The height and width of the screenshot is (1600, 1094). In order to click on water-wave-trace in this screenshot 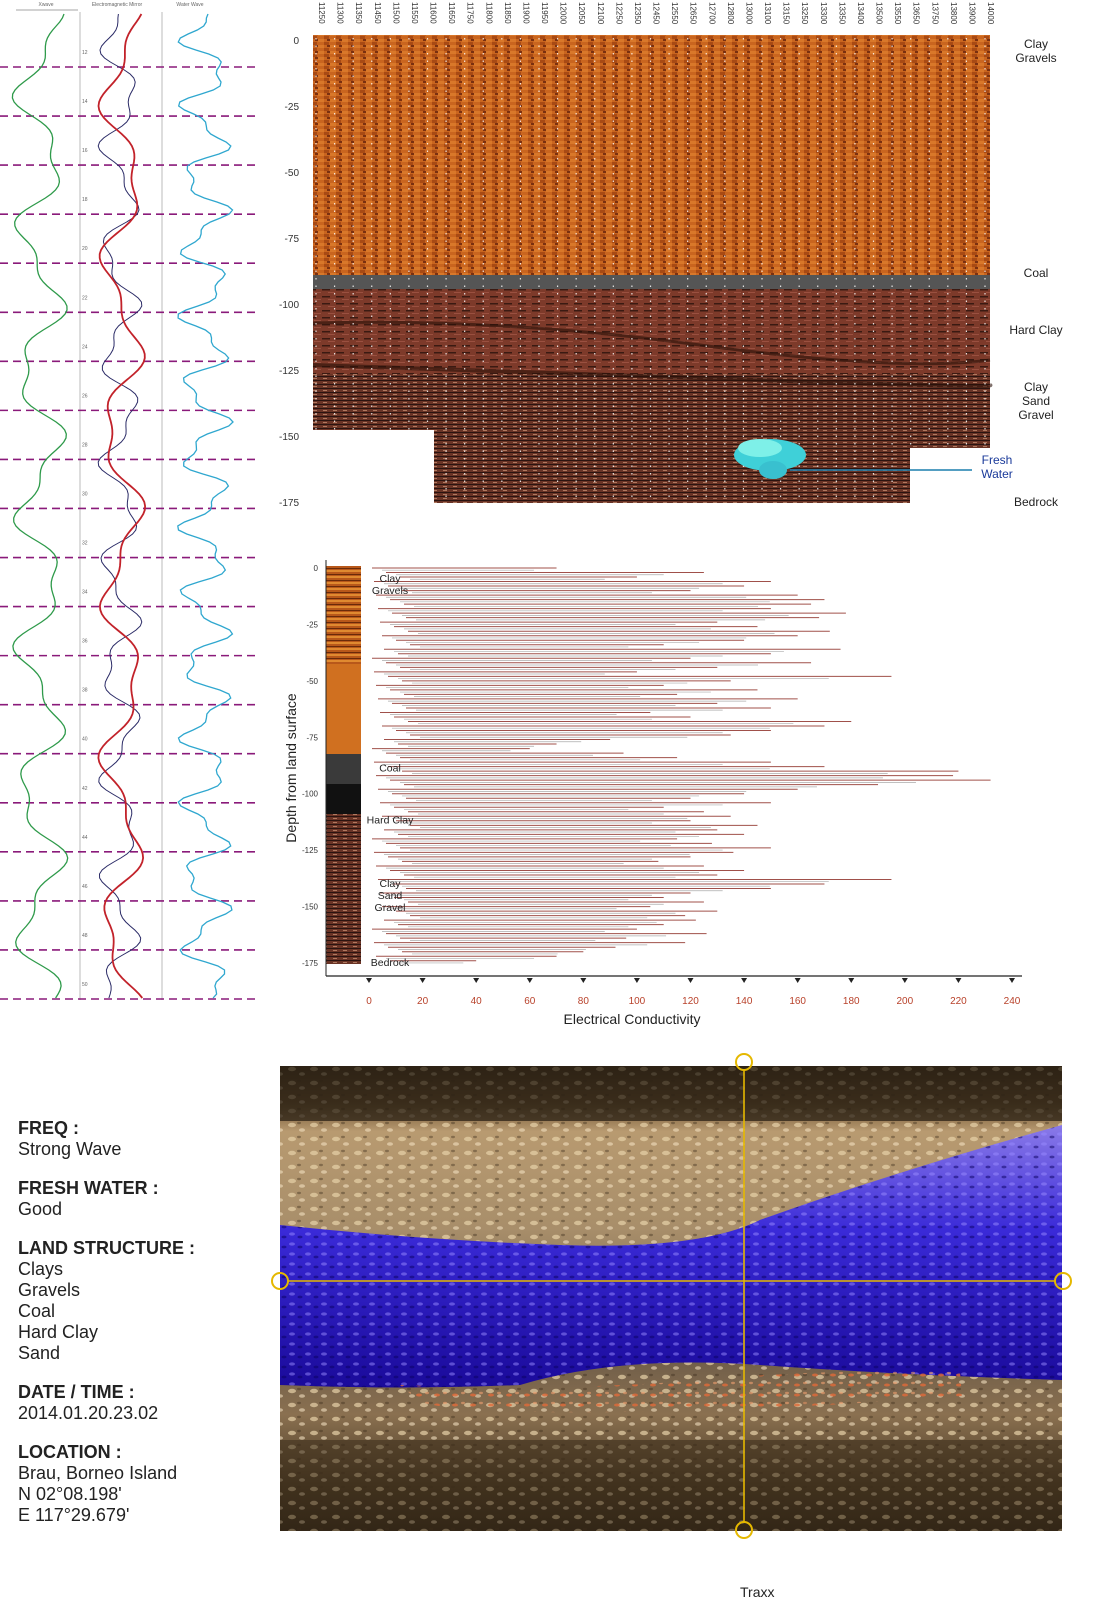, I will do `click(205, 506)`.